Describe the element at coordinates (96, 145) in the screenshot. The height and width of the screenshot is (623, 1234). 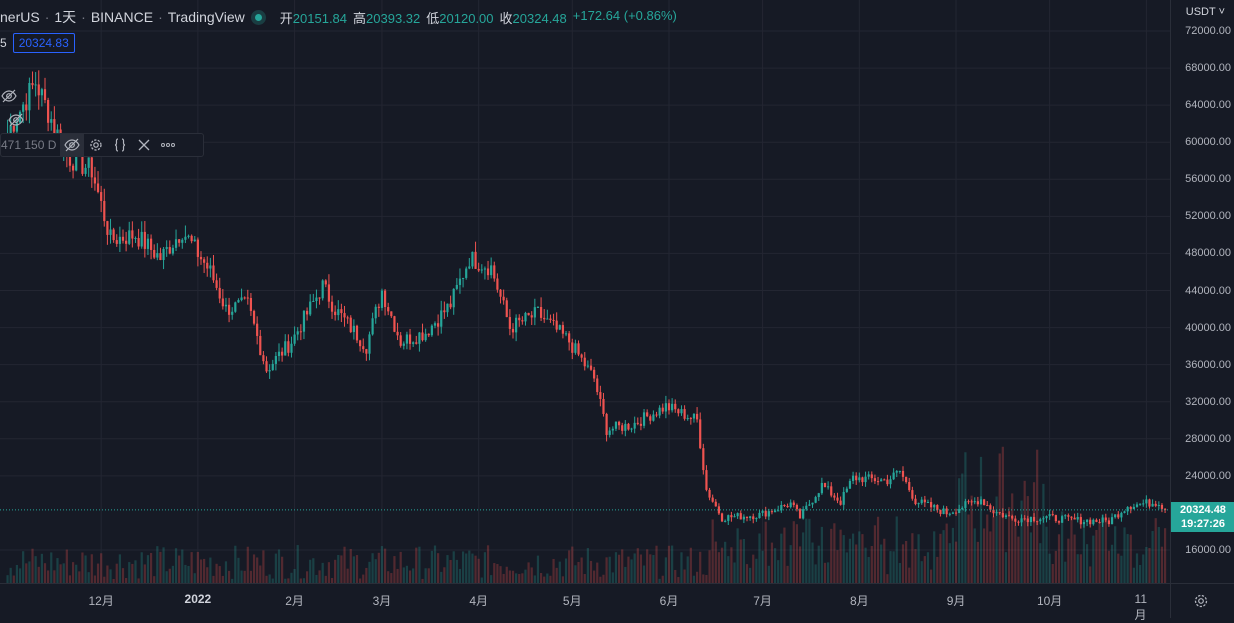
I see `settings-button` at that location.